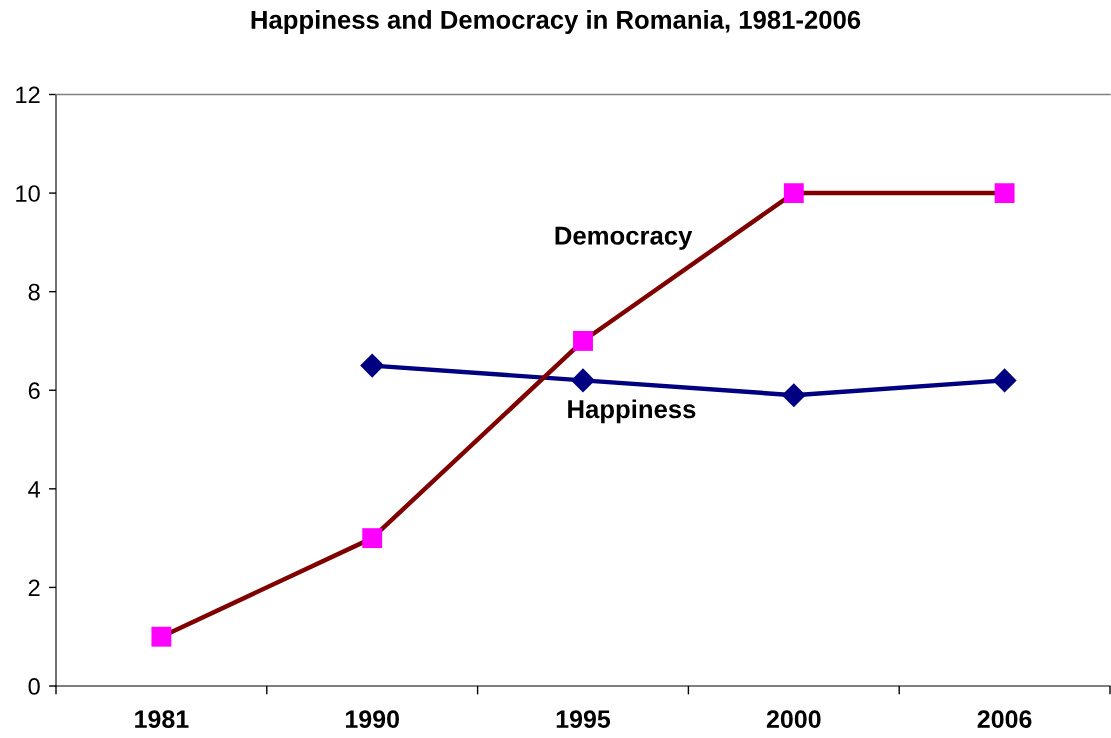 This screenshot has height=738, width=1111. What do you see at coordinates (372, 719) in the screenshot?
I see `x-tick-label: 1990` at bounding box center [372, 719].